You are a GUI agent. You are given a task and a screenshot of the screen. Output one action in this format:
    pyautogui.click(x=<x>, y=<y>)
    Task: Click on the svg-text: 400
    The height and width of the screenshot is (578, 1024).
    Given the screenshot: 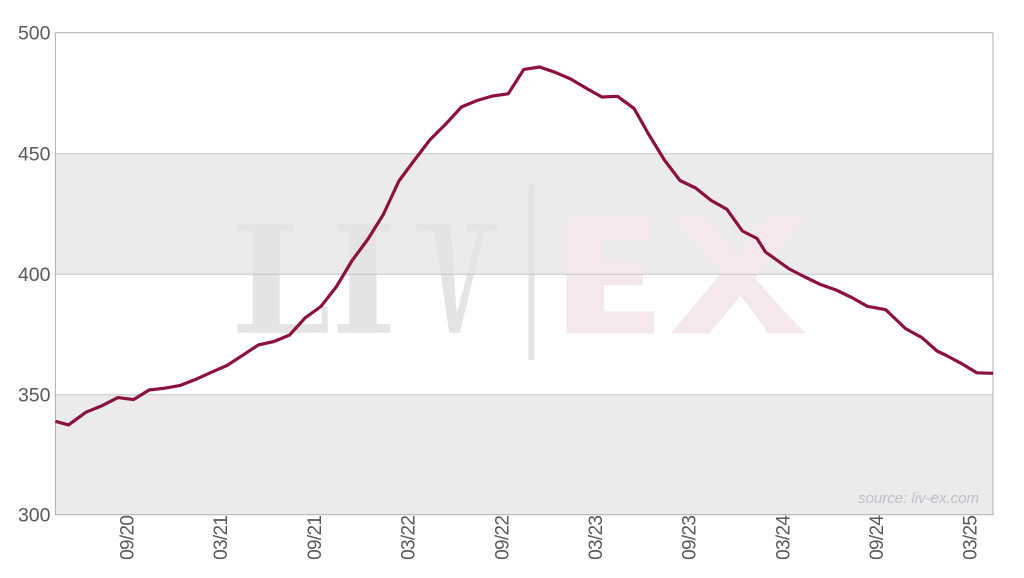 What is the action you would take?
    pyautogui.click(x=34, y=275)
    